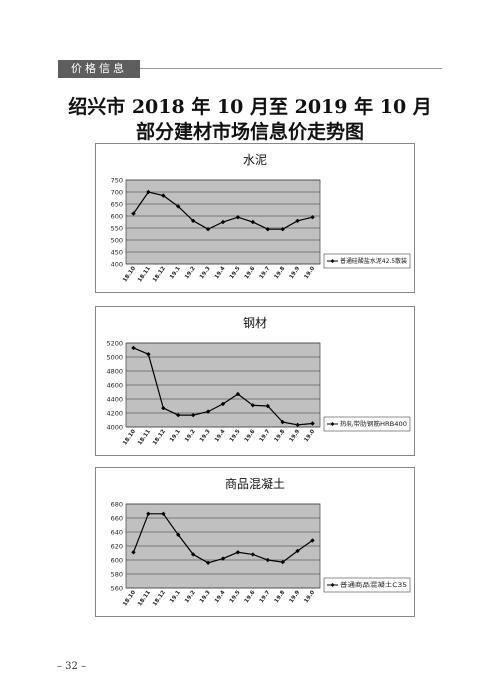  Describe the element at coordinates (373, 261) in the screenshot. I see `legend-entry: 普通硅酸盐水泥42.5散装` at that location.